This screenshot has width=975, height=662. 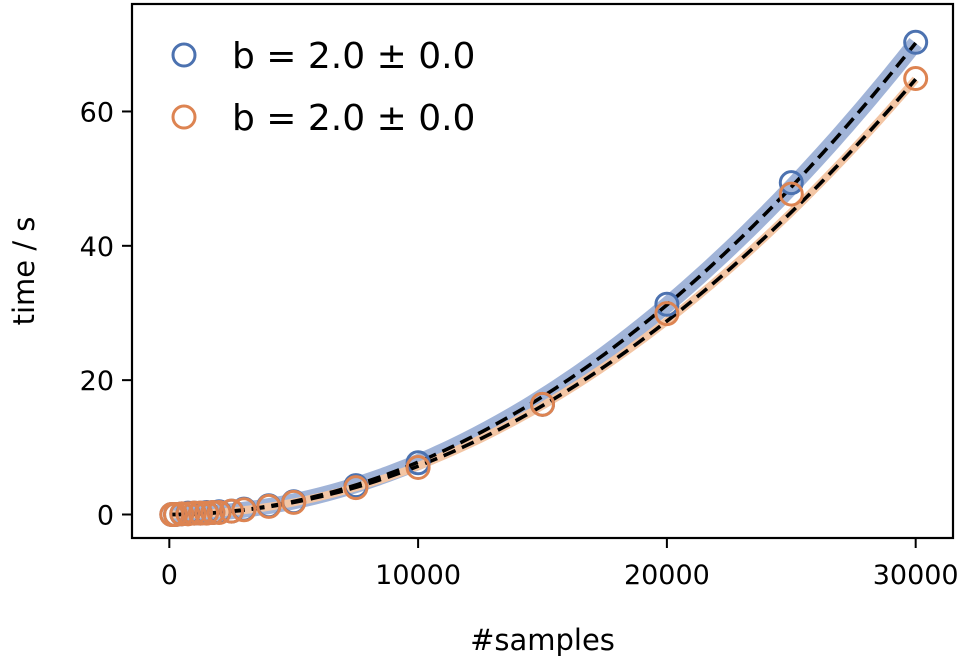 I want to click on y-axis-ticks: 0 20 40 60, so click(x=106, y=314).